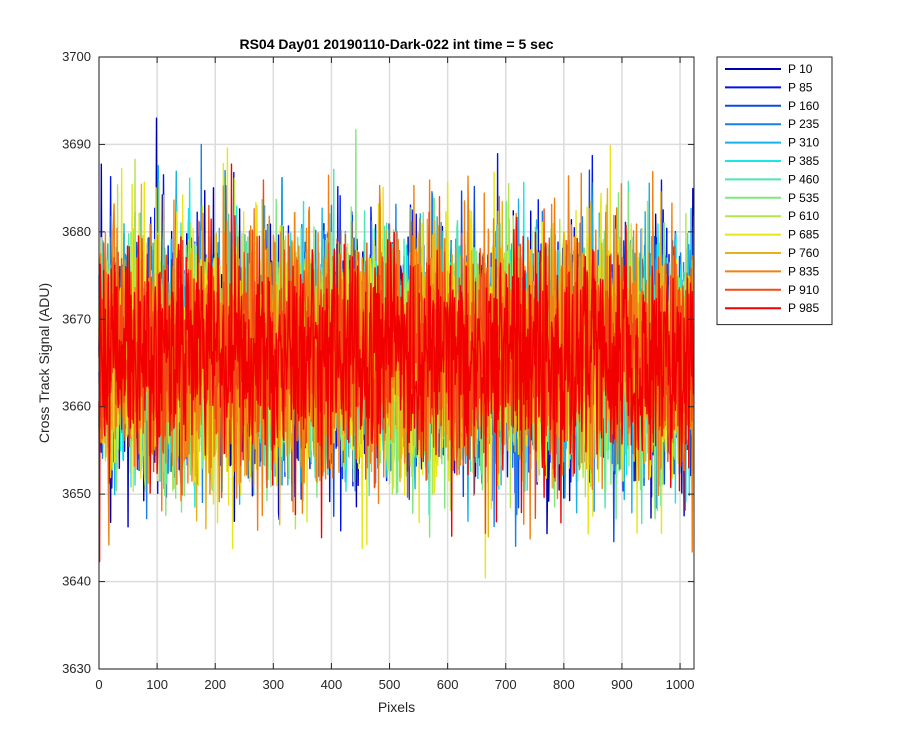  I want to click on x-tick-label: 300, so click(273, 684).